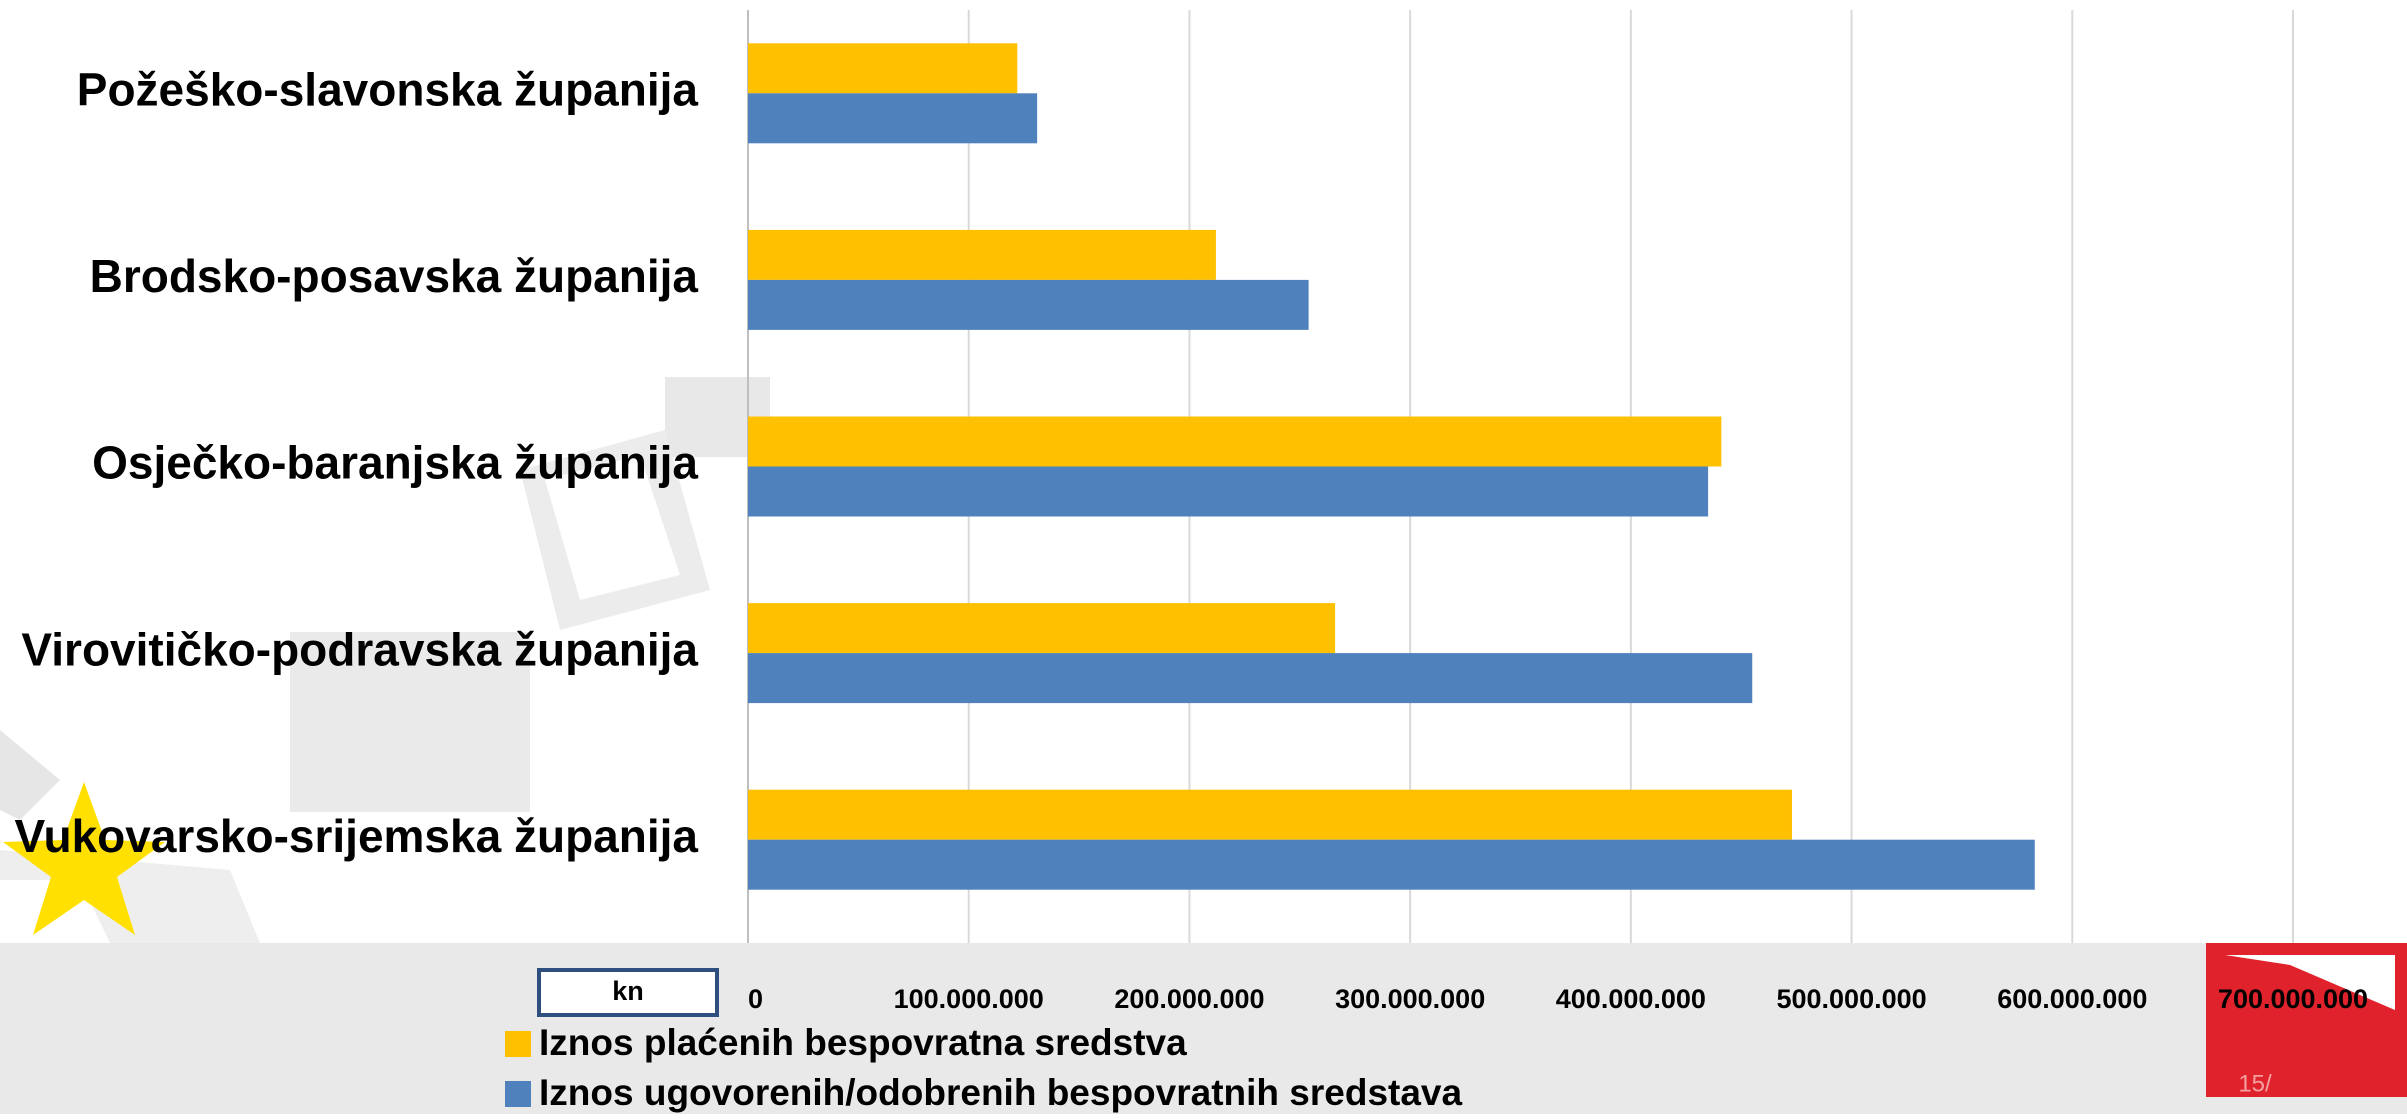  I want to click on x-tick-label: 500.000.000, so click(1851, 999).